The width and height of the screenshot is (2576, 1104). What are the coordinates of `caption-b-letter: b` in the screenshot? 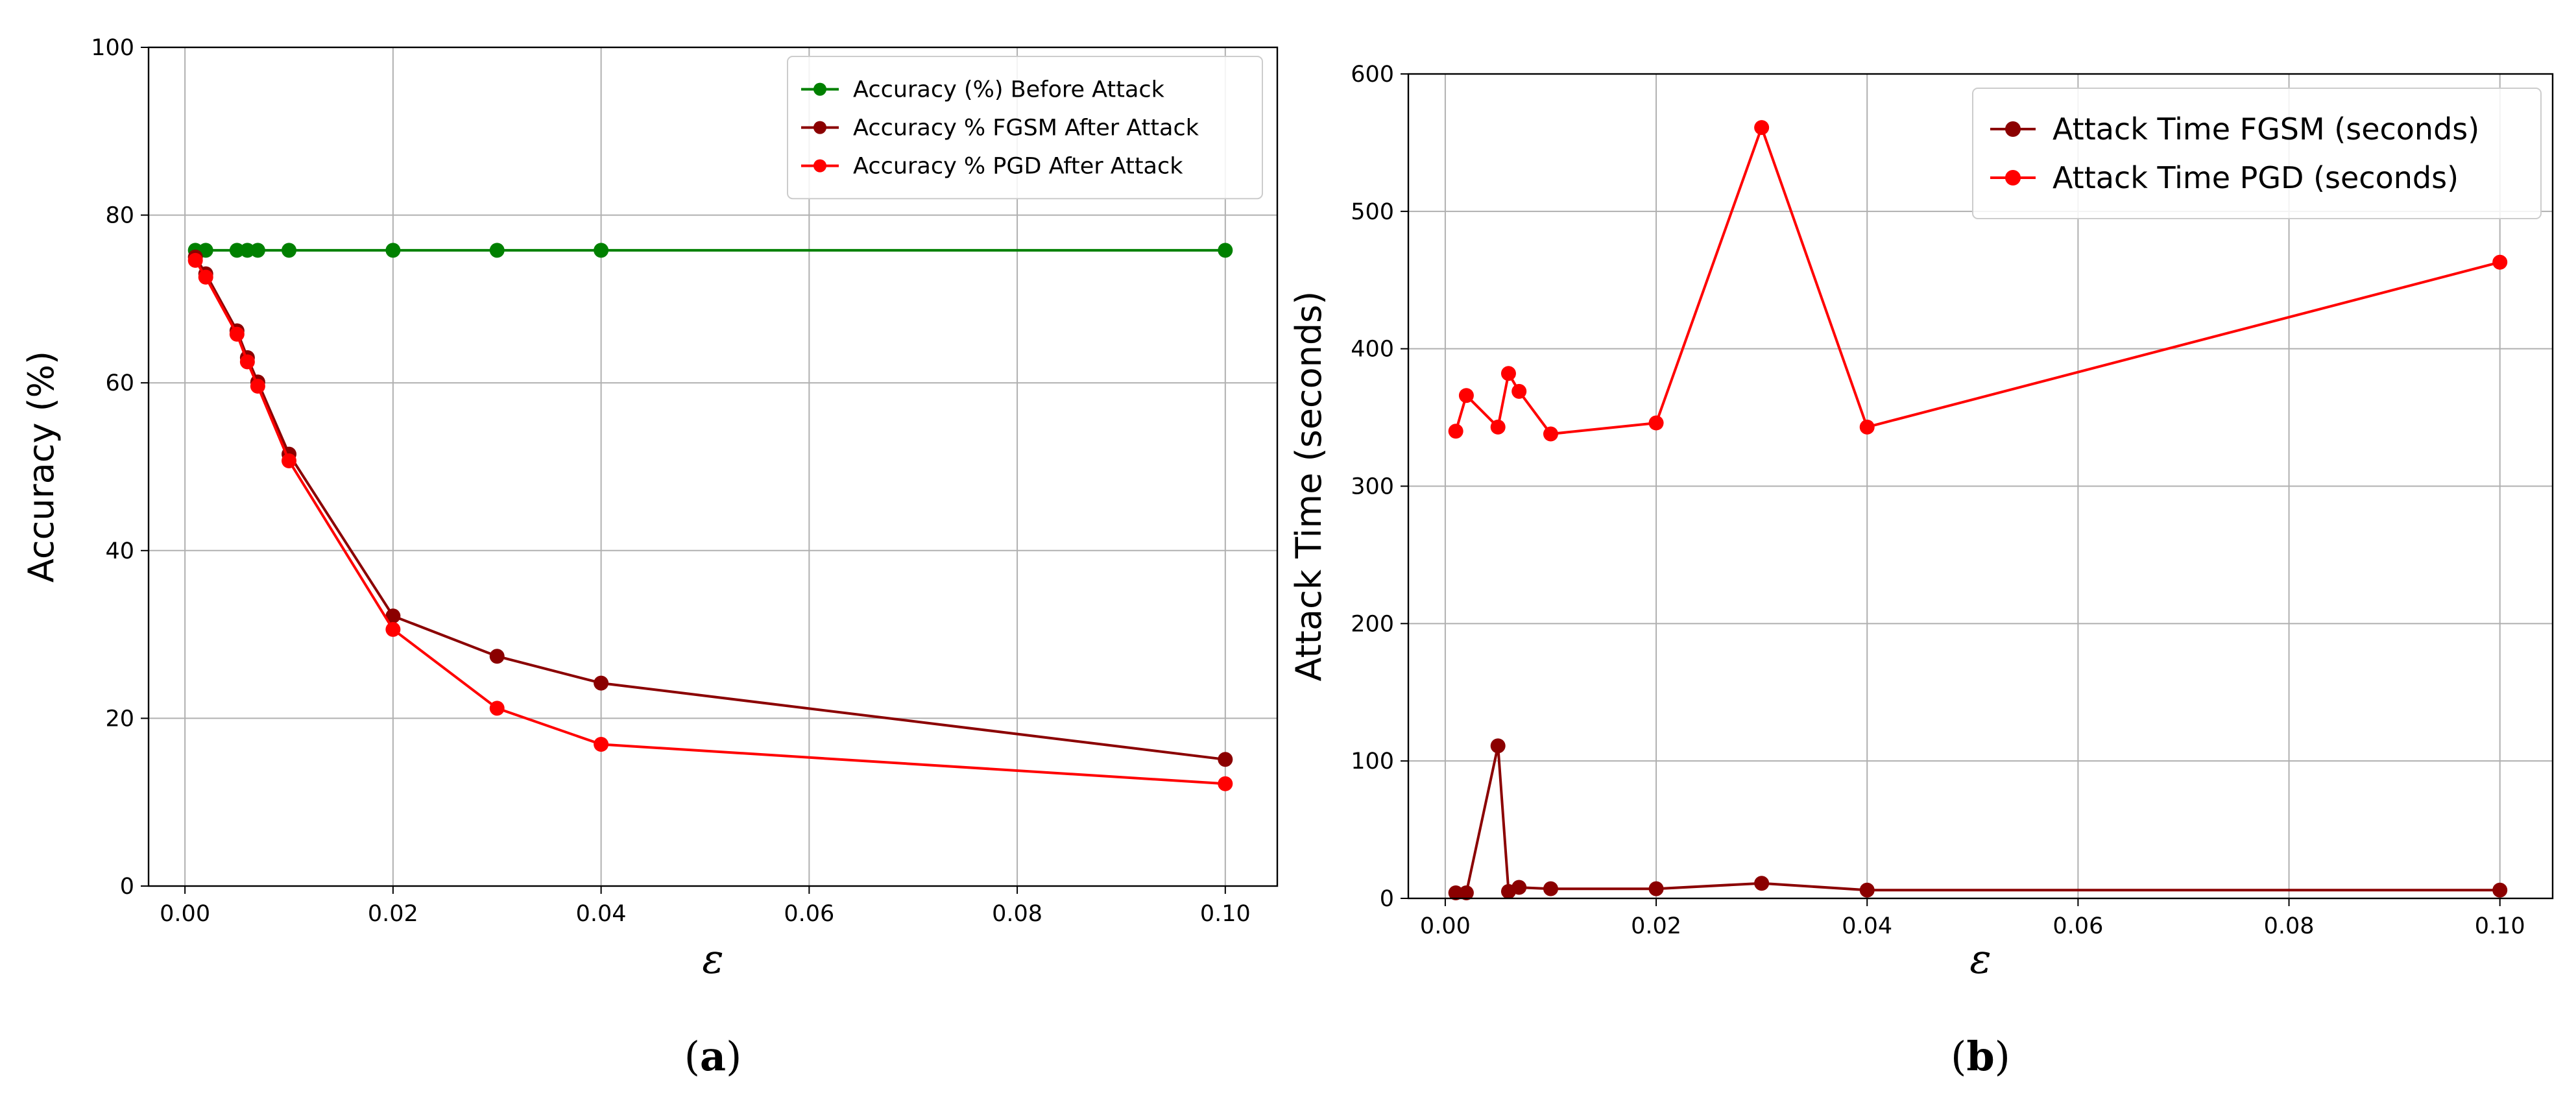 It's located at (1980, 1057).